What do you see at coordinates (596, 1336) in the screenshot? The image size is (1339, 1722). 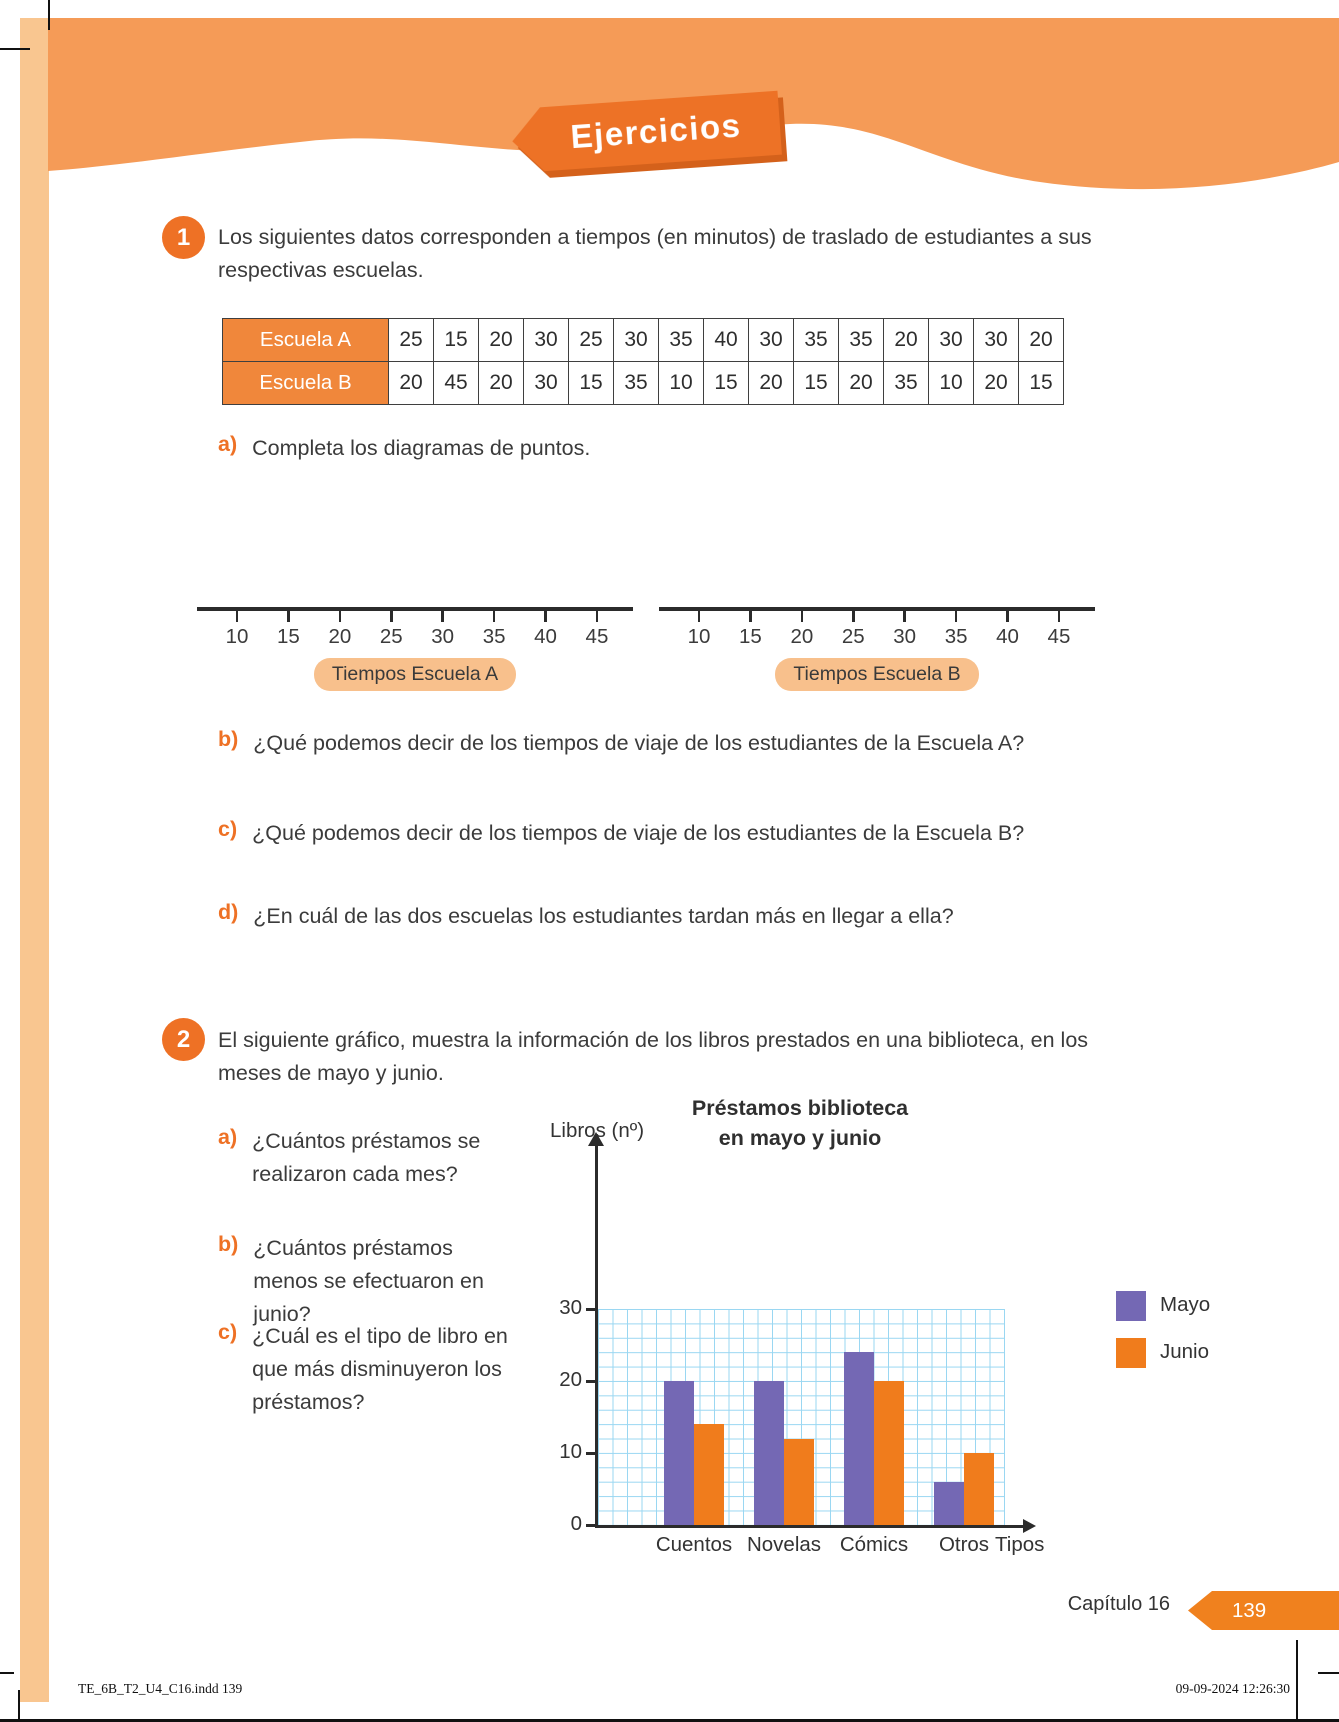 I see `y-axis` at bounding box center [596, 1336].